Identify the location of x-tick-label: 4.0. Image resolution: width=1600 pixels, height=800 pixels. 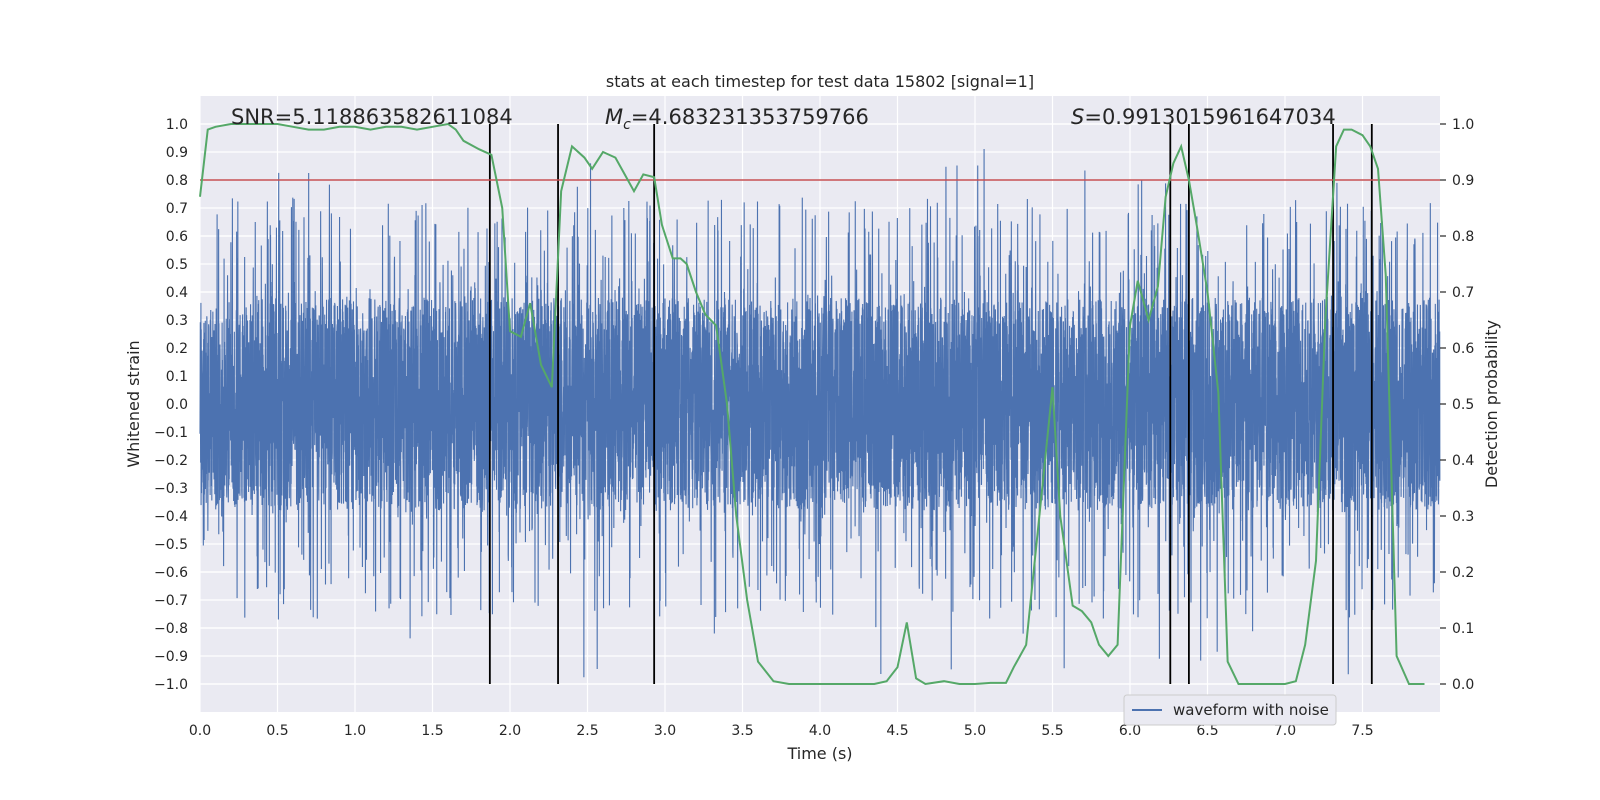
(820, 731).